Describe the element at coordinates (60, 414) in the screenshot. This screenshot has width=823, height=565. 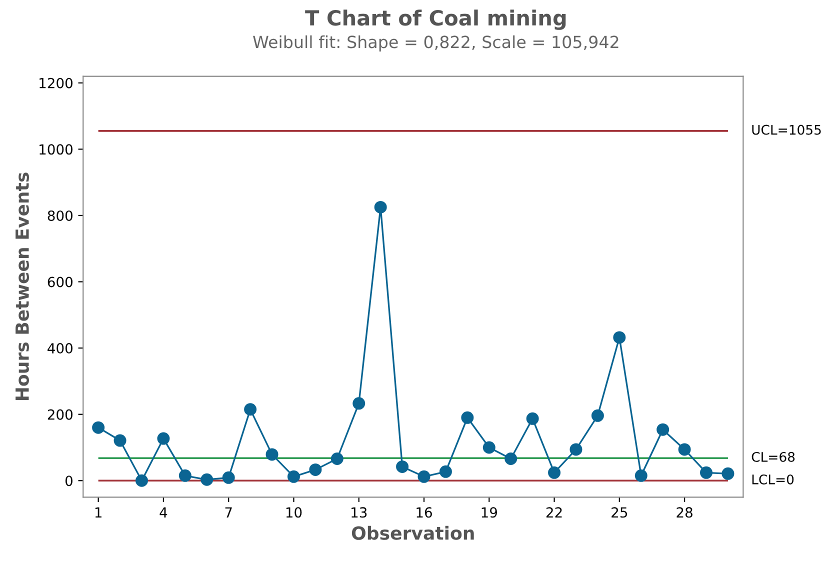
I see `y-tick-label: 200` at that location.